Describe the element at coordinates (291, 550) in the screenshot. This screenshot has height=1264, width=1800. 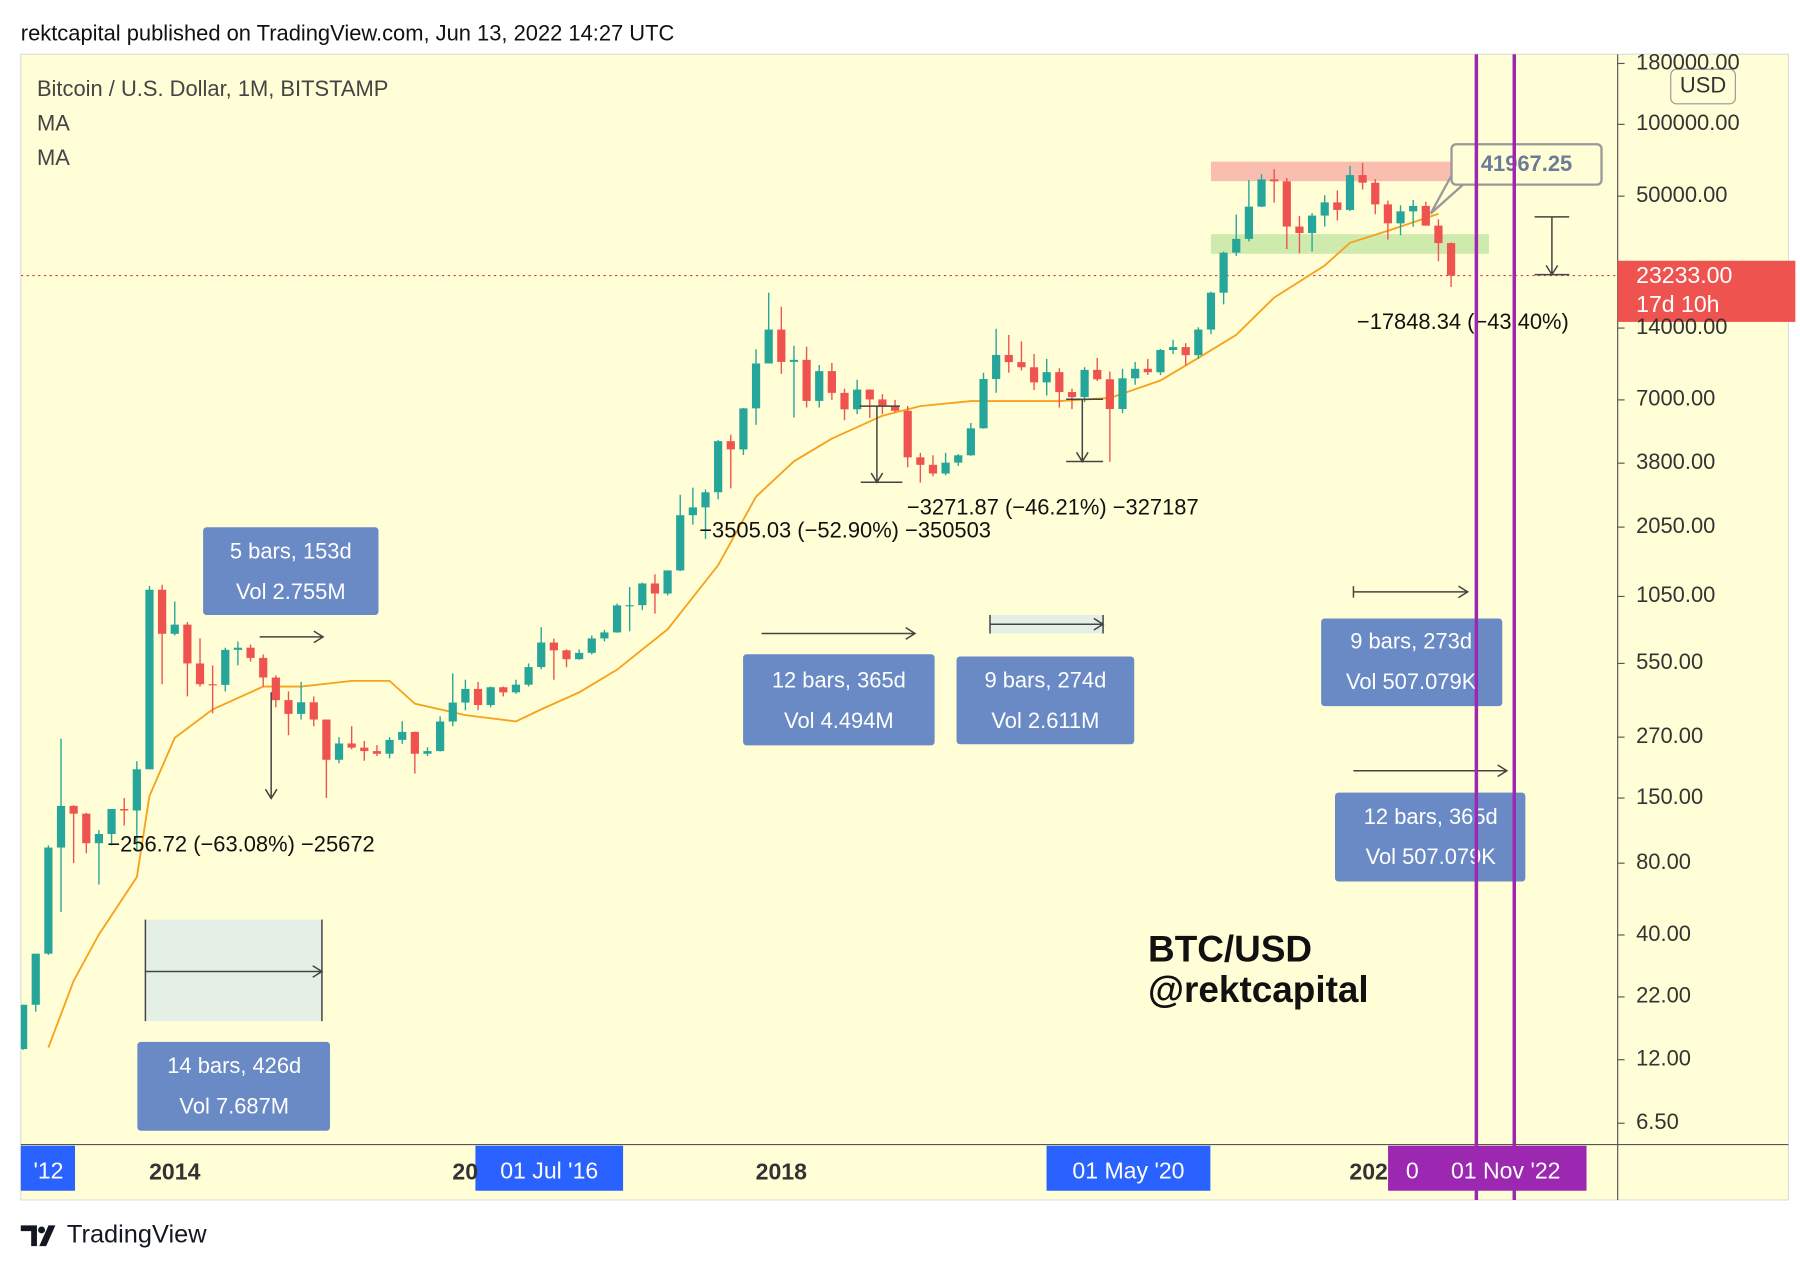
I see `measure-text: 5 bars, 153d` at that location.